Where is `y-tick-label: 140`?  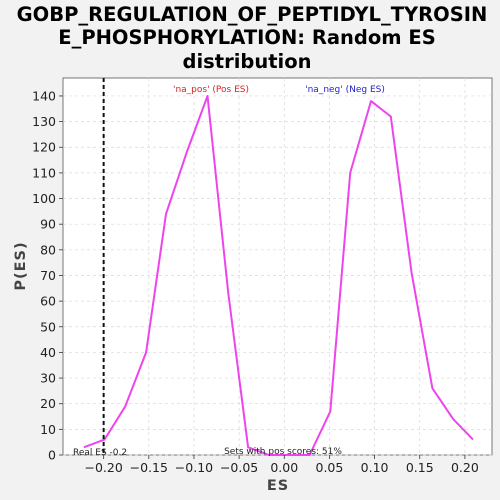
y-tick-label: 140 is located at coordinates (44, 95).